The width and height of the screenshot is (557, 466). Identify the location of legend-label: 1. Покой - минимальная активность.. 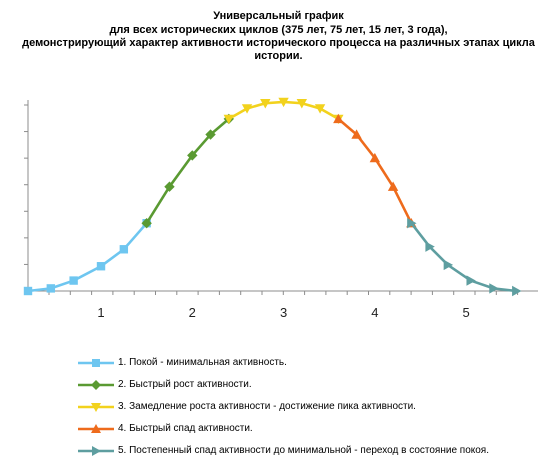
(202, 362).